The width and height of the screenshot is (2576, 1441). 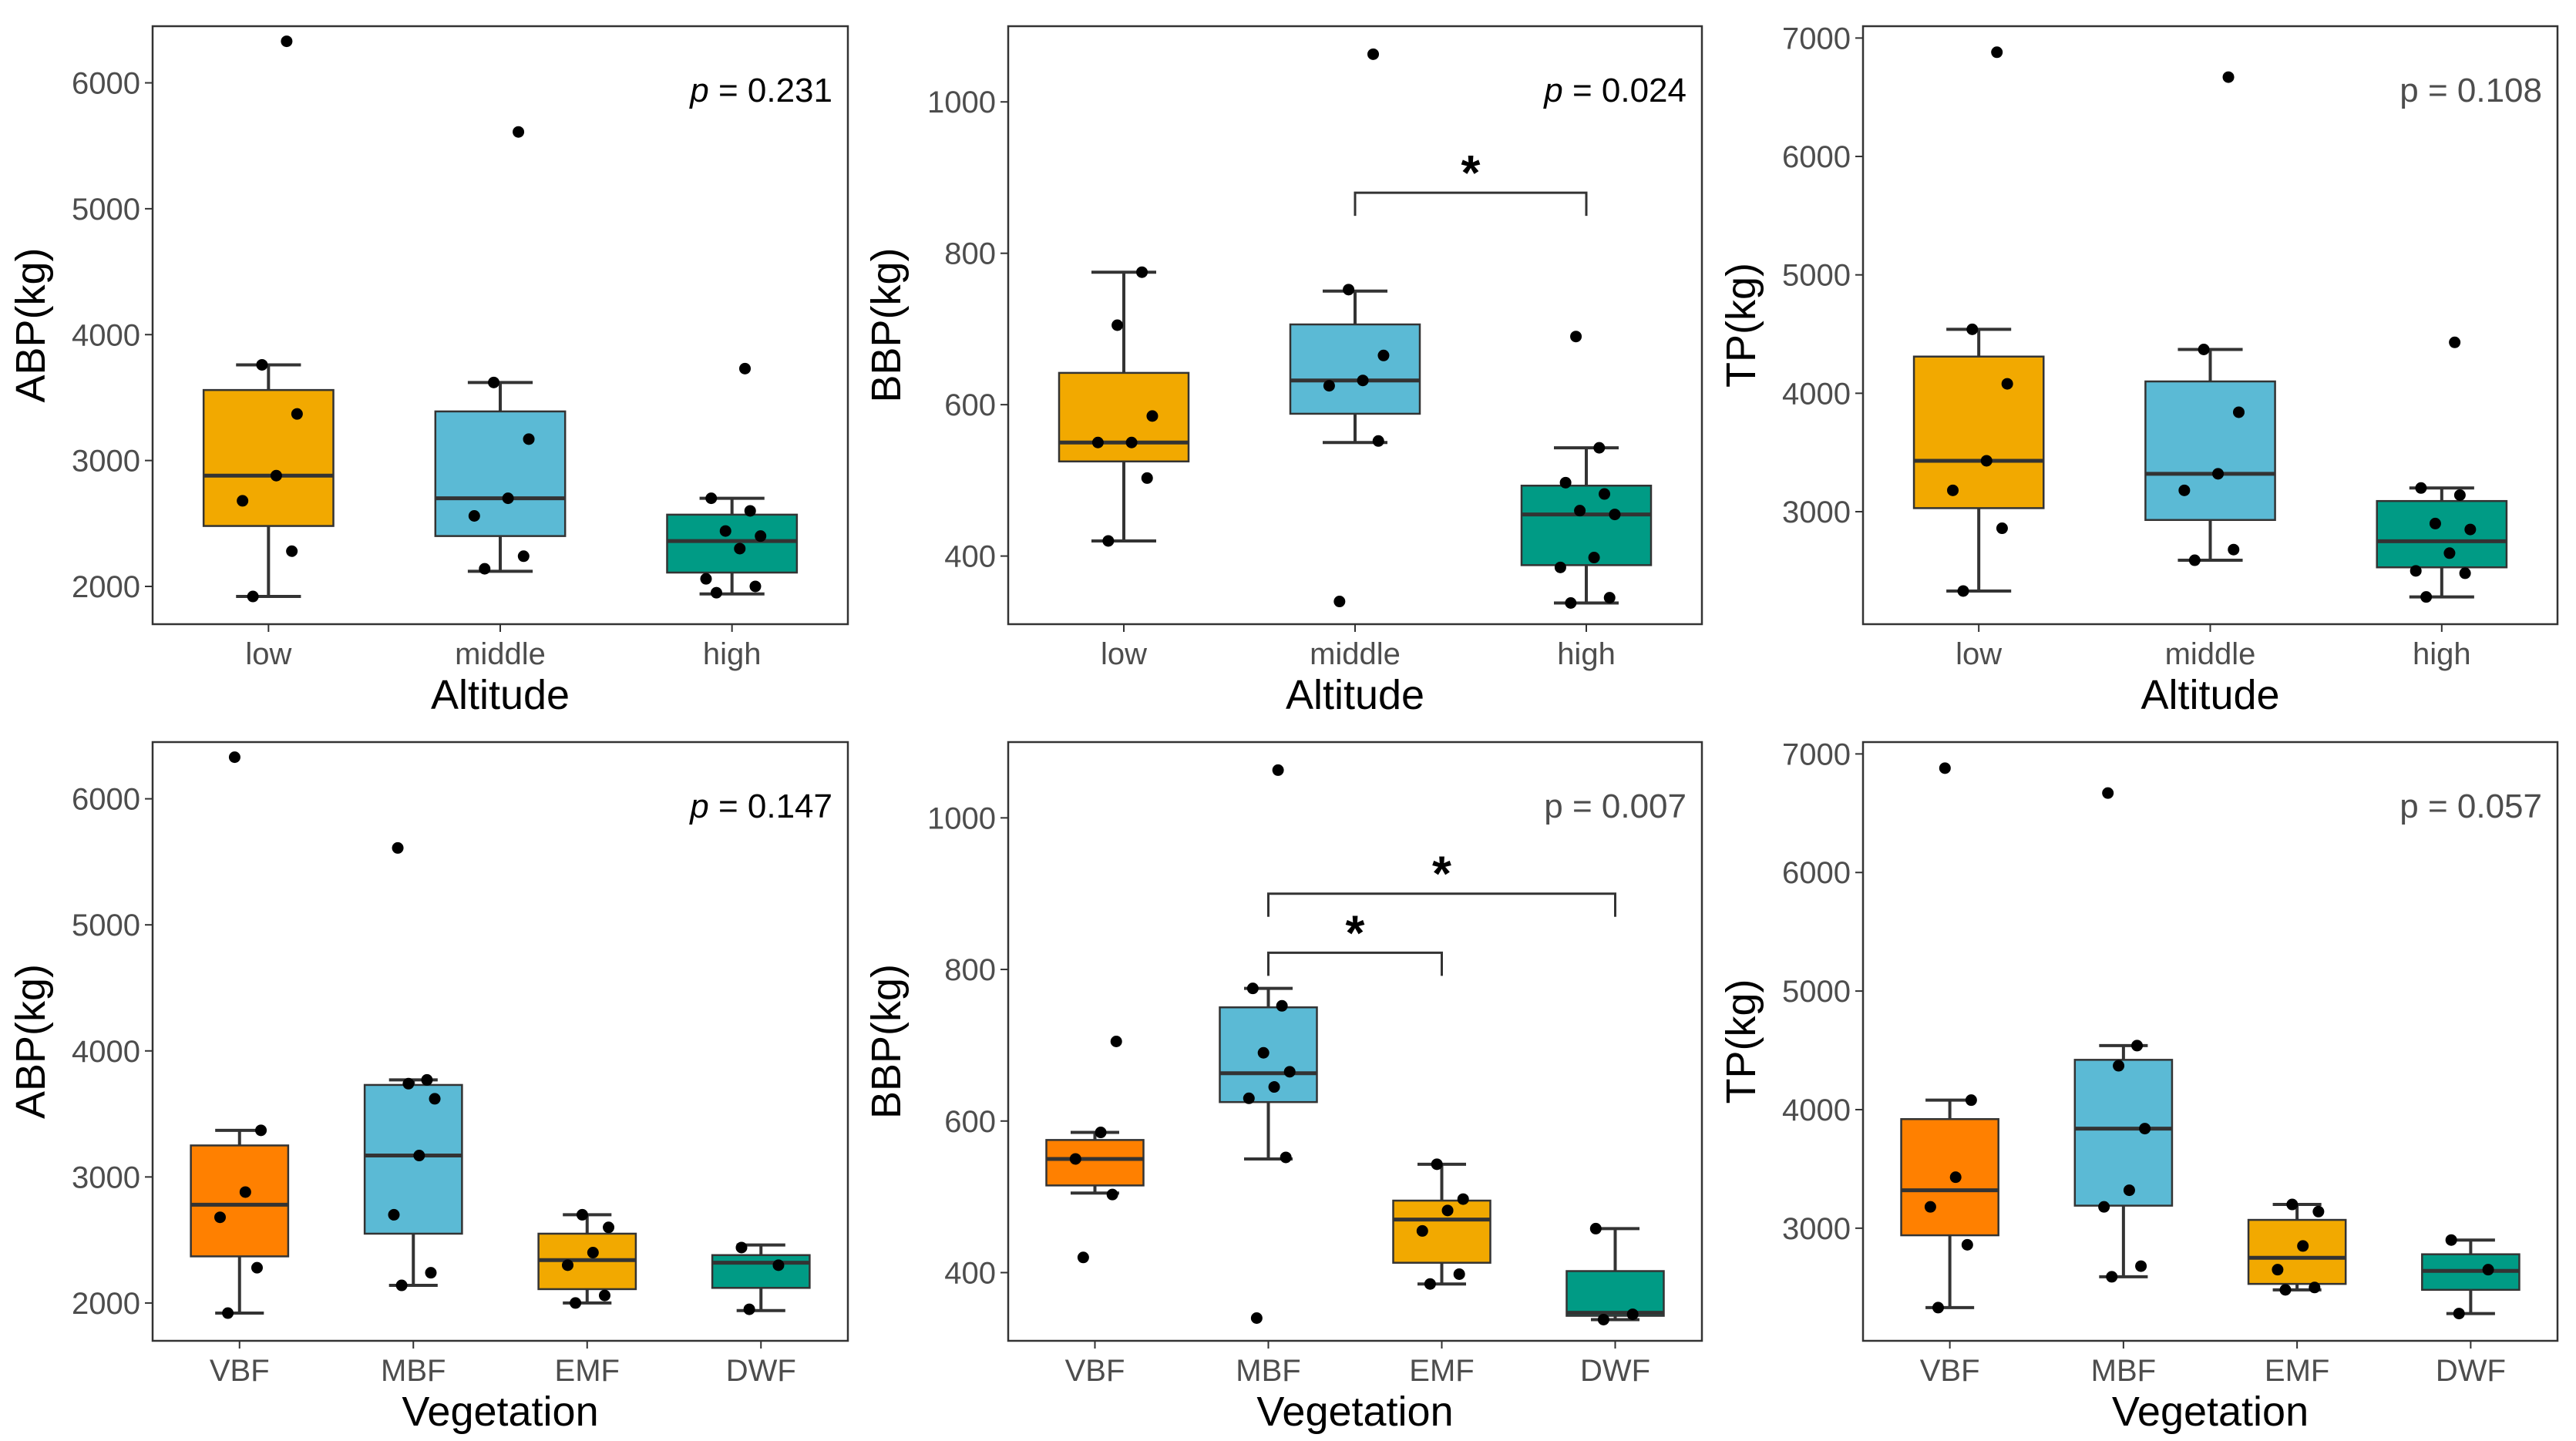 What do you see at coordinates (770, 806) in the screenshot?
I see `p-value-number: = 0.147` at bounding box center [770, 806].